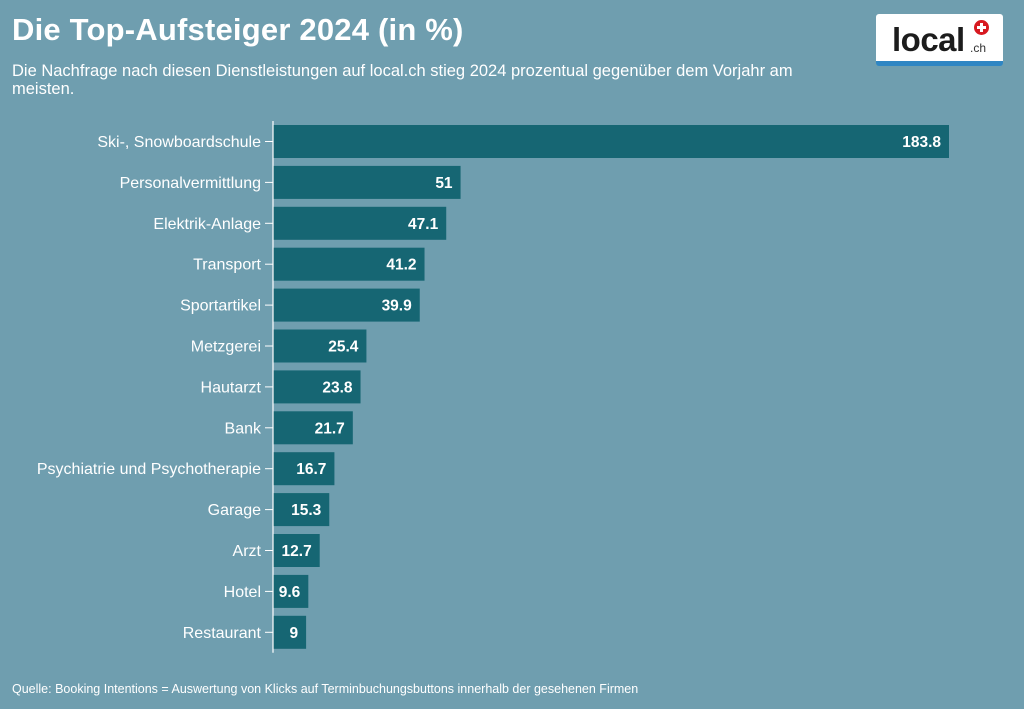  Describe the element at coordinates (343, 347) in the screenshot. I see `data-label: 25.4` at that location.